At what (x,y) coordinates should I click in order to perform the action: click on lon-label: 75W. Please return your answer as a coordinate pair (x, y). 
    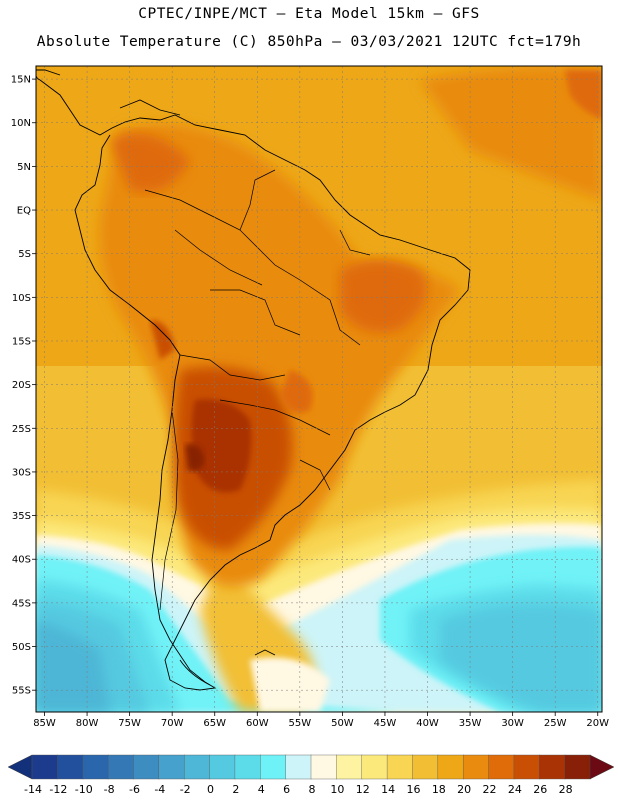
    Looking at the image, I should click on (129, 723).